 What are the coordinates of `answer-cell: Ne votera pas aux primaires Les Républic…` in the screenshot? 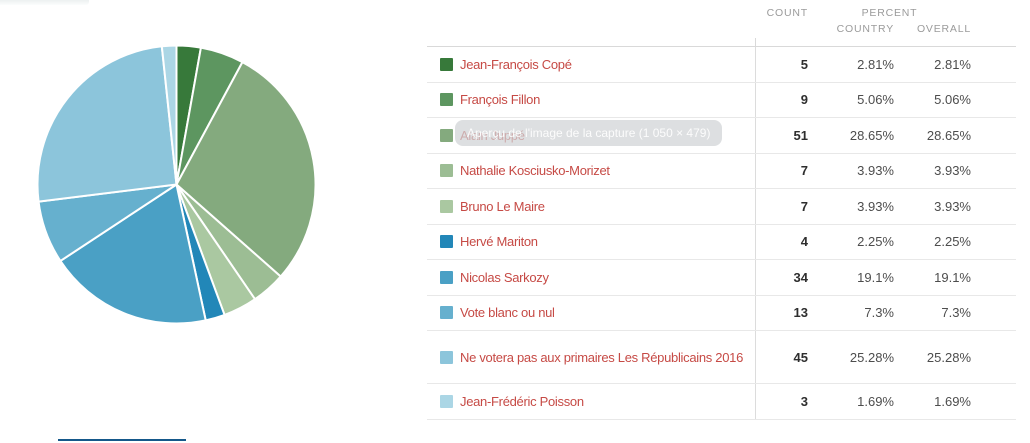 It's located at (591, 357).